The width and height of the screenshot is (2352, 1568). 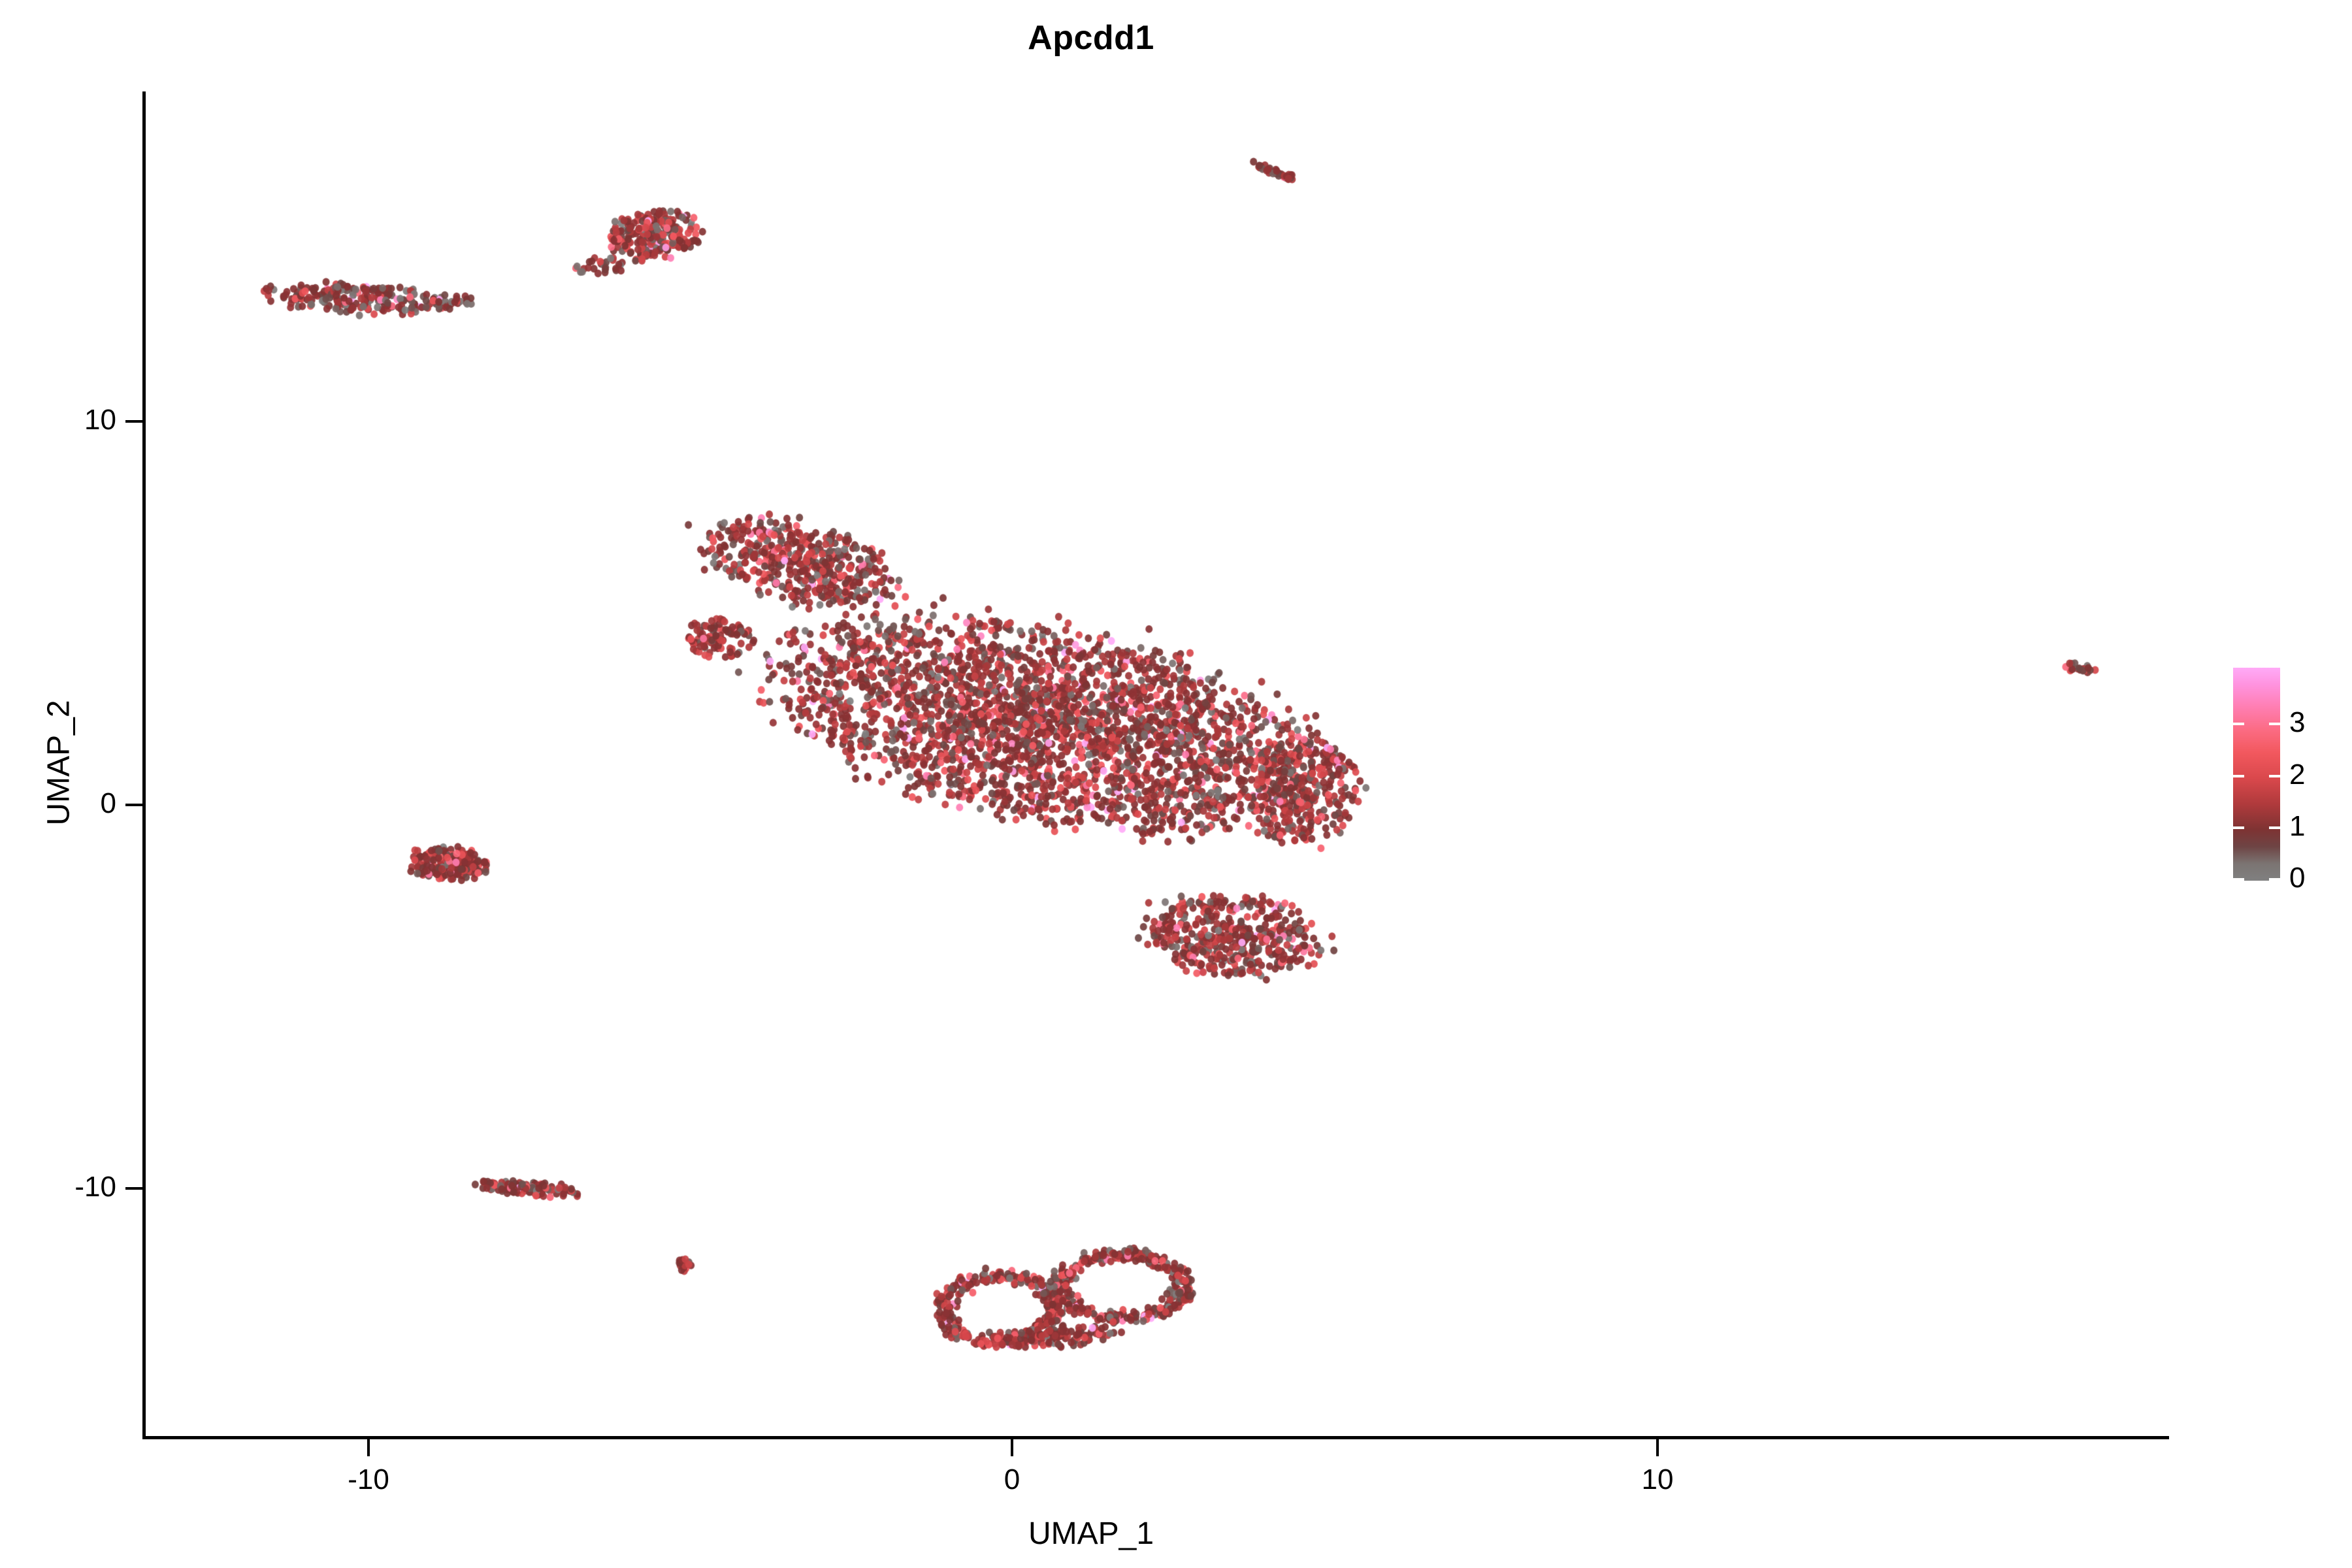 I want to click on x-tick-label-2: 10, so click(x=1657, y=1479).